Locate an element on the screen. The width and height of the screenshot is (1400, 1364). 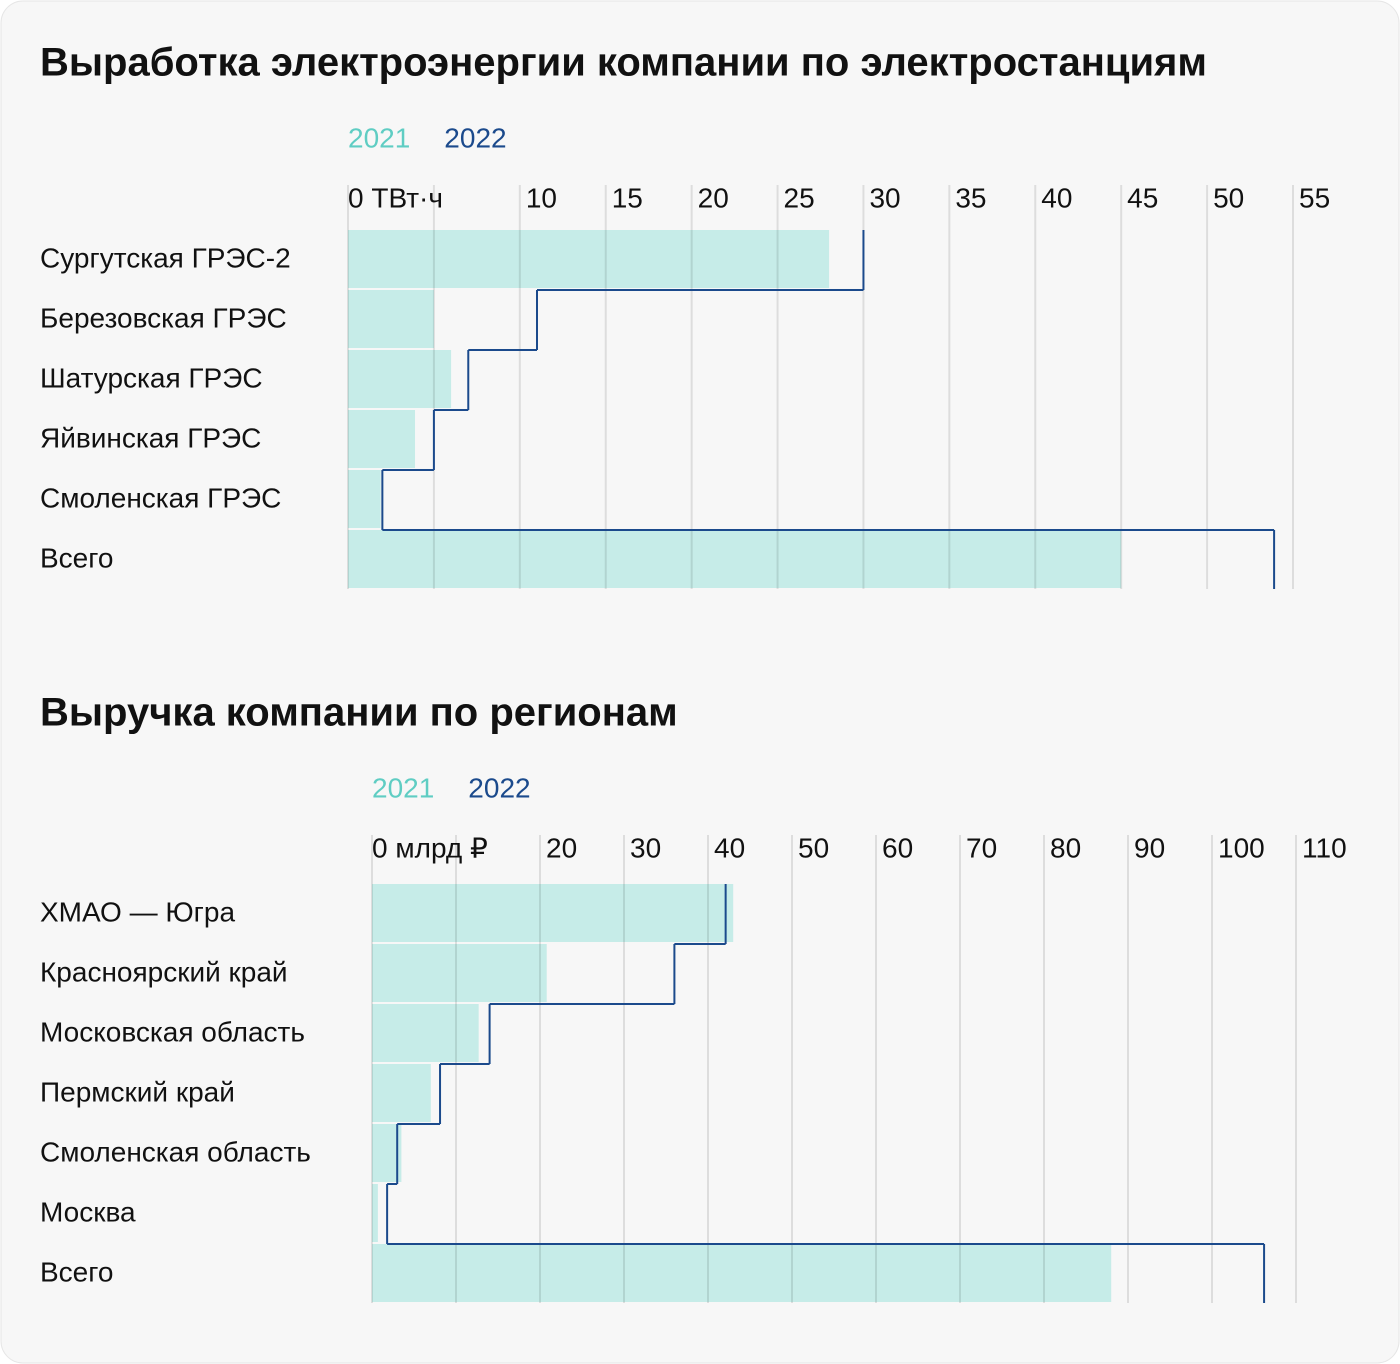
x-tick-label: 35 is located at coordinates (970, 197).